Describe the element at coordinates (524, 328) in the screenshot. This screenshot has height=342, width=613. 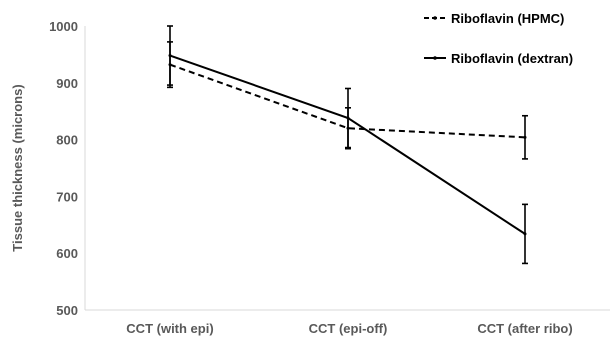
I see `x-tick-label: CCT (after ribo)` at that location.